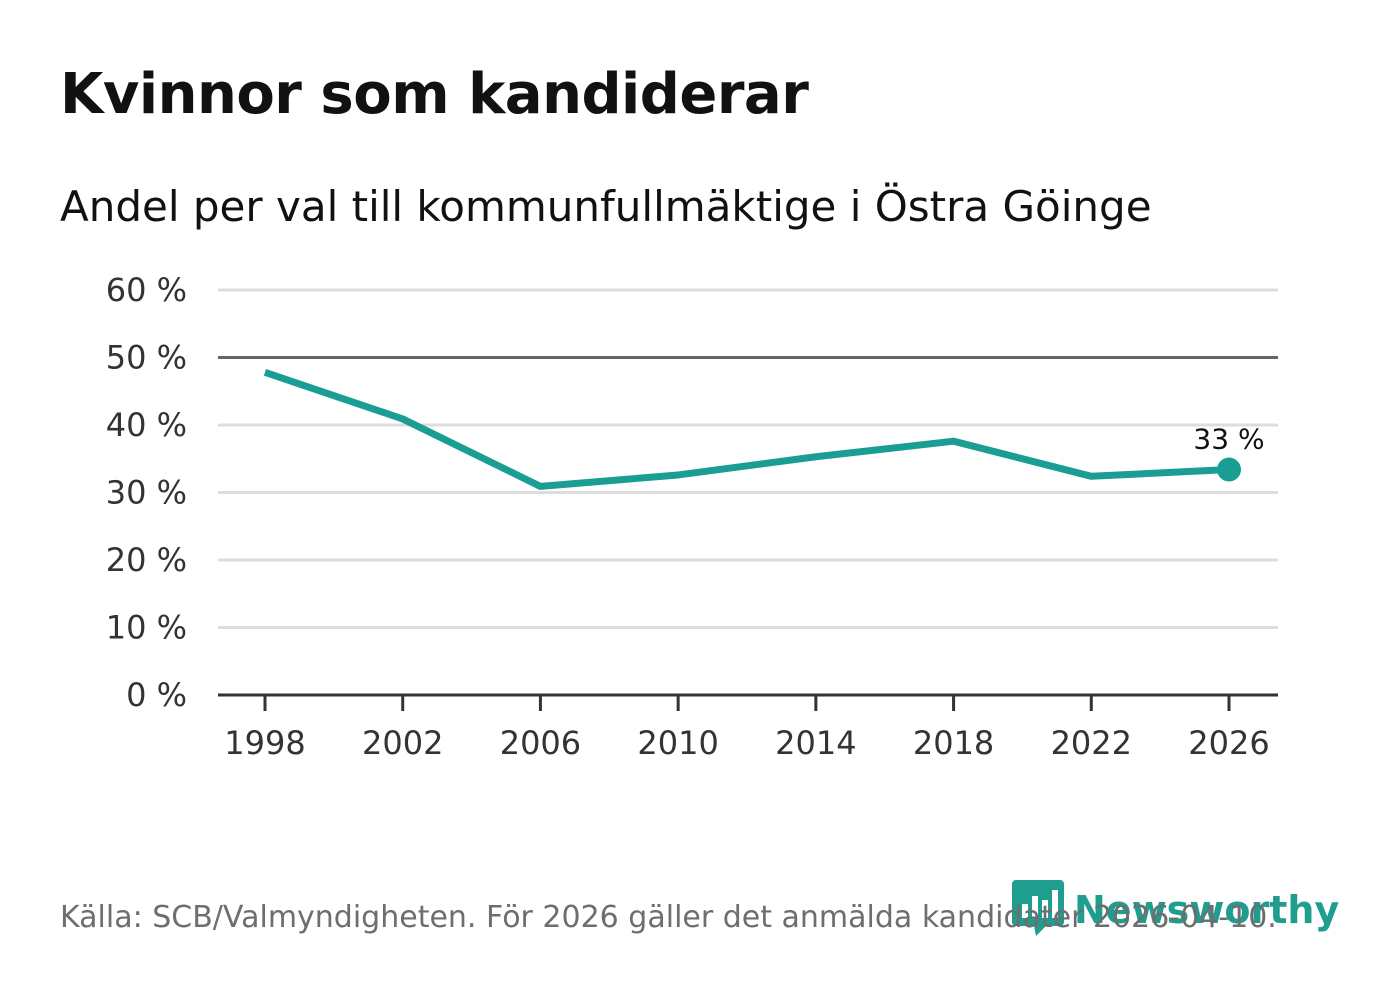 The image size is (1382, 999). I want to click on y-tick-label-20: 20 %, so click(146, 560).